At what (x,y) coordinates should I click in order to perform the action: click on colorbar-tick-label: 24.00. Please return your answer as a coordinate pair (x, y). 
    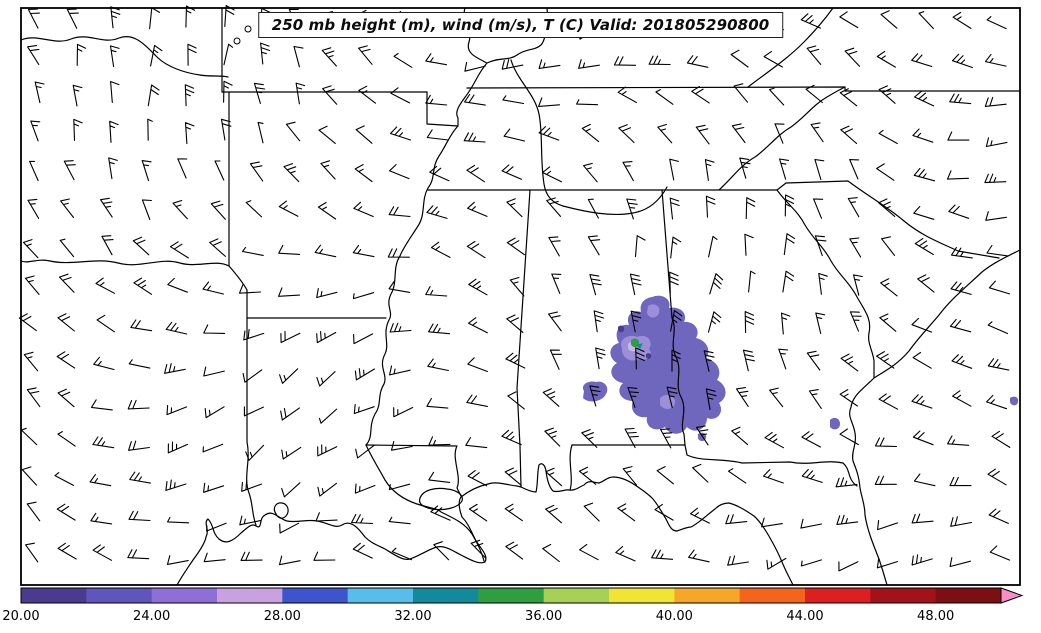
    Looking at the image, I should click on (151, 616).